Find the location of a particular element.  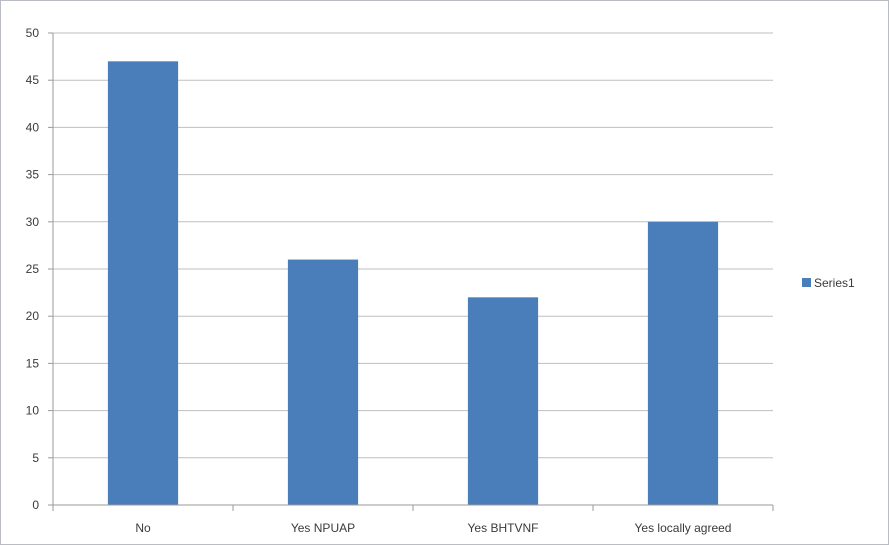

legend: Series1 is located at coordinates (828, 283).